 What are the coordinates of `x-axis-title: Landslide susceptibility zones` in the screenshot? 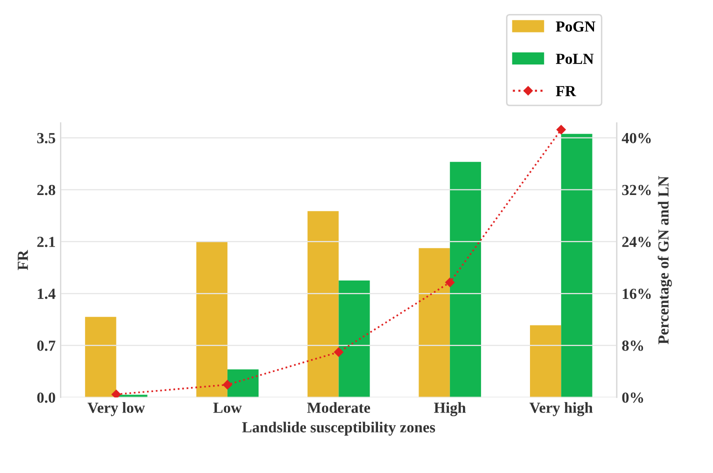 It's located at (339, 429).